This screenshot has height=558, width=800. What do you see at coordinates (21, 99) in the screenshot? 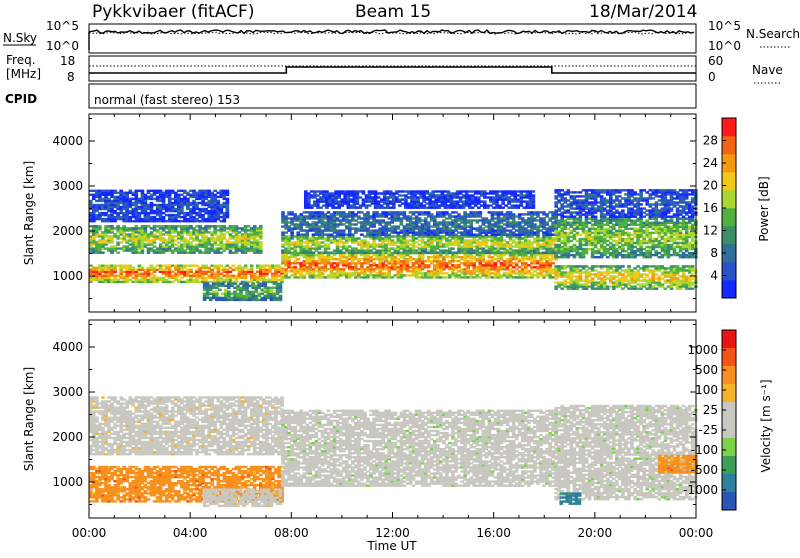
I see `cpid-label: CPID` at bounding box center [21, 99].